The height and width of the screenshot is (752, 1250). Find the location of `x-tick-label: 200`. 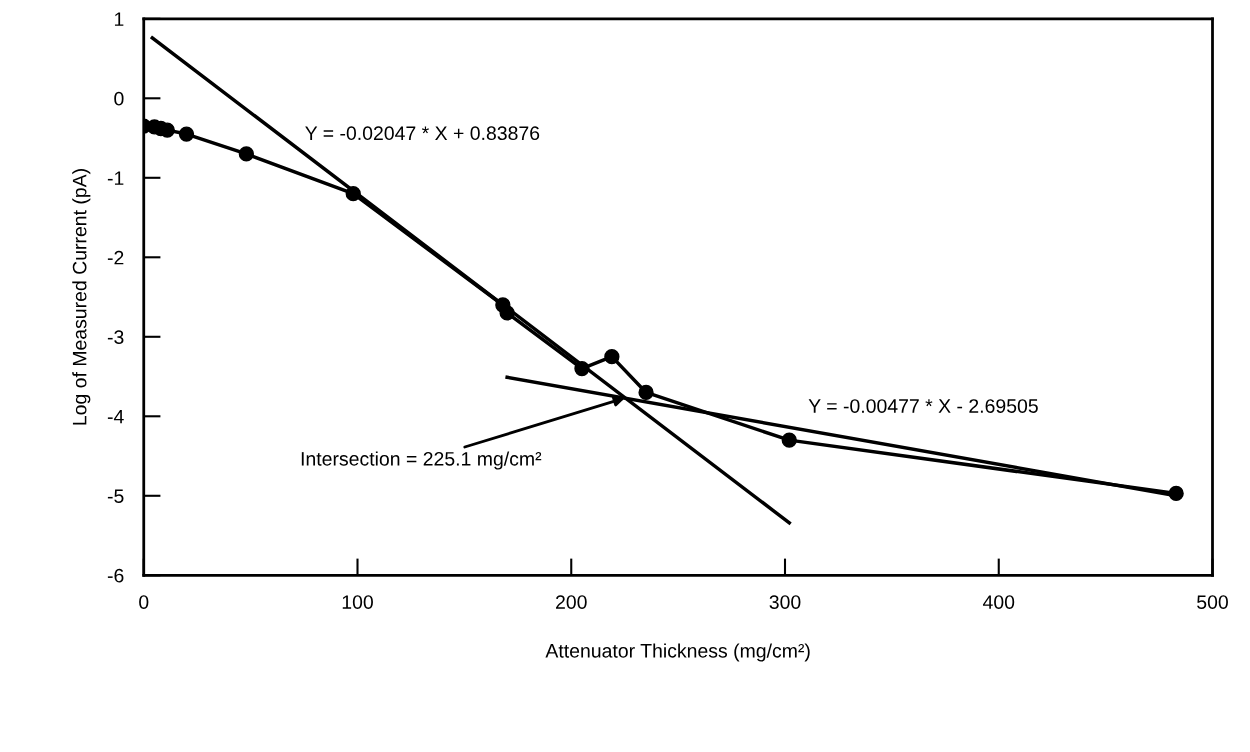

x-tick-label: 200 is located at coordinates (571, 602).